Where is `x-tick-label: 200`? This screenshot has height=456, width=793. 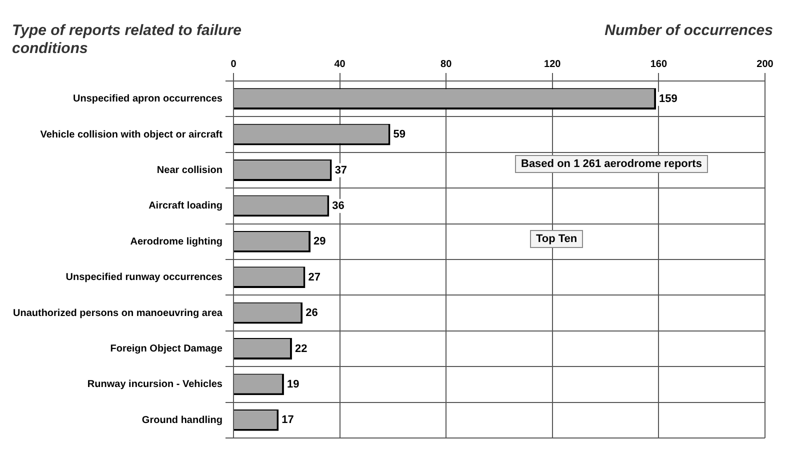
x-tick-label: 200 is located at coordinates (765, 64).